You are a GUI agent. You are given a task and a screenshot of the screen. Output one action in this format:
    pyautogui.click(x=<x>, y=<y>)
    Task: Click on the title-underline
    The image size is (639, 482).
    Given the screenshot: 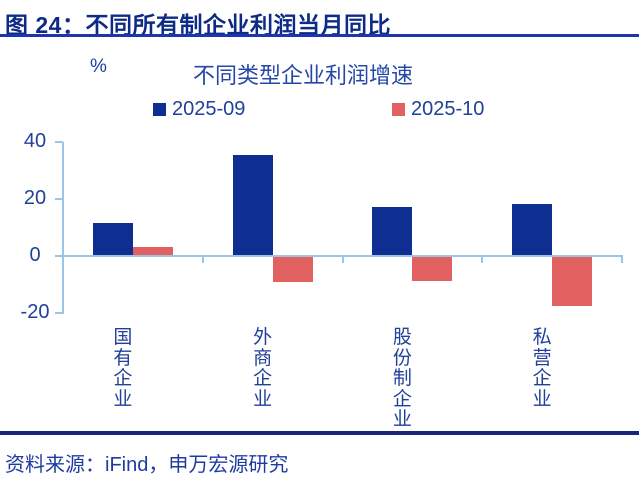 What is the action you would take?
    pyautogui.click(x=319, y=35)
    